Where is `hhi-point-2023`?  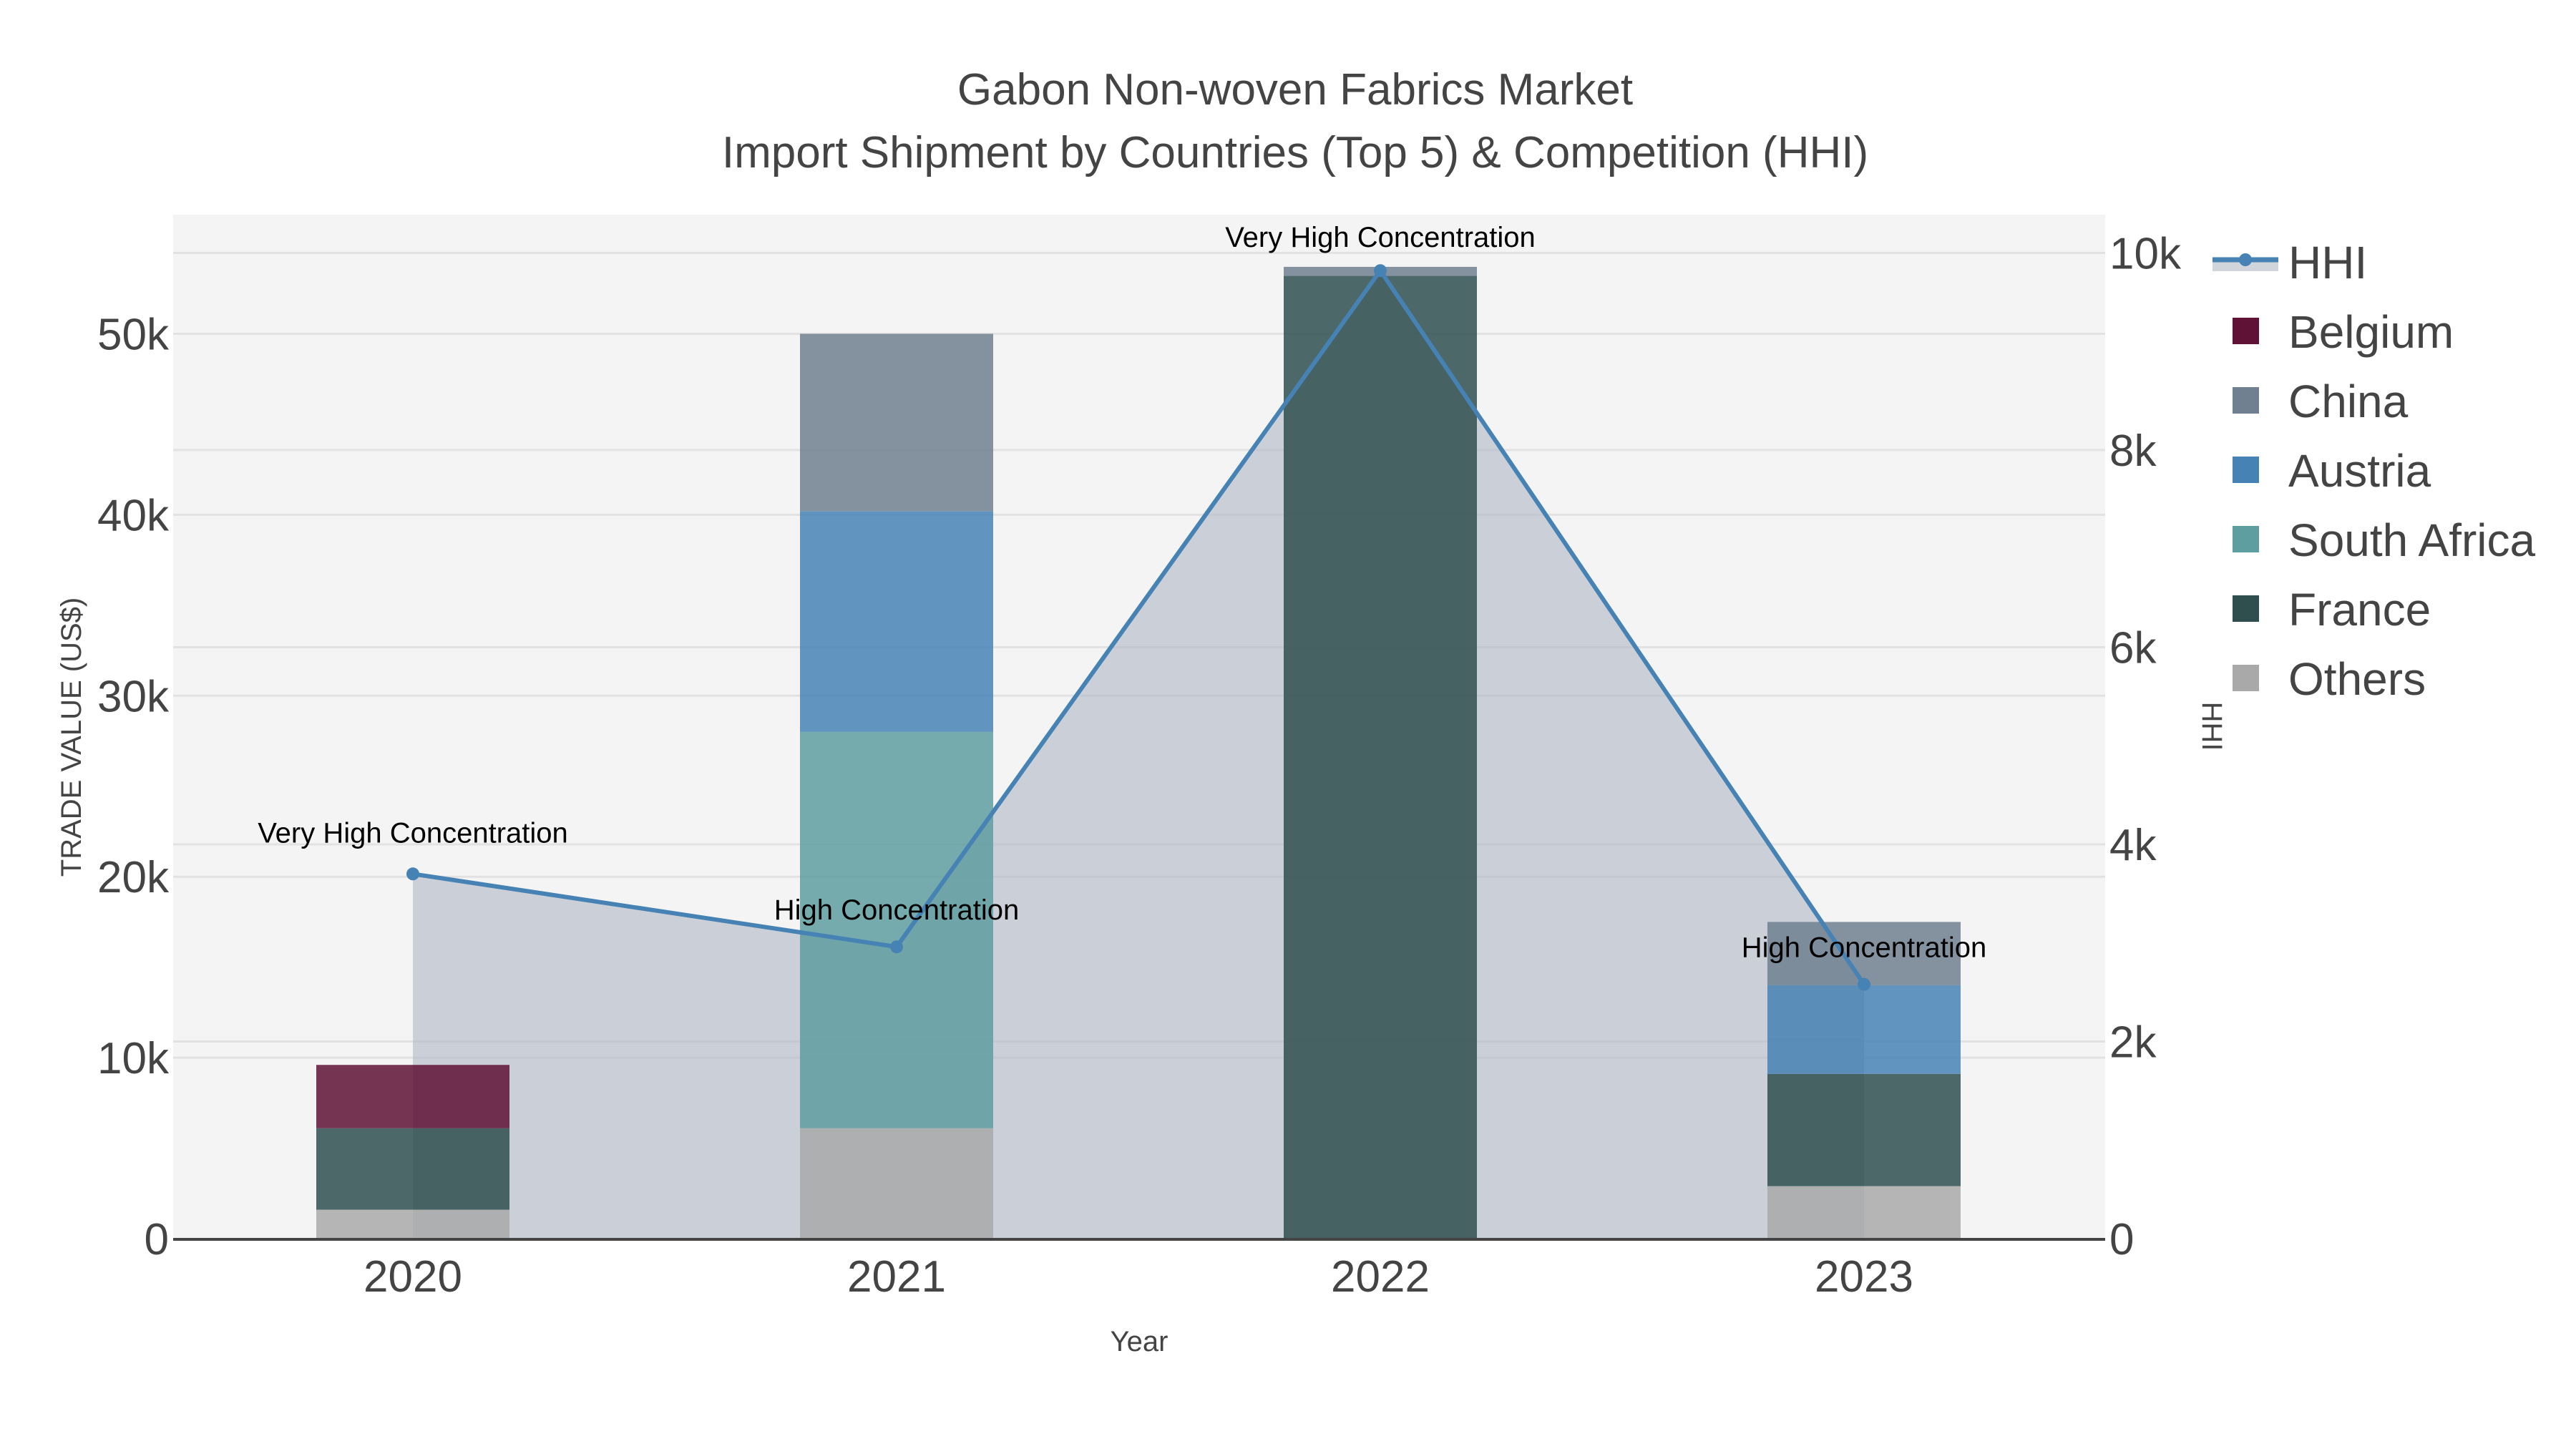 hhi-point-2023 is located at coordinates (1864, 984).